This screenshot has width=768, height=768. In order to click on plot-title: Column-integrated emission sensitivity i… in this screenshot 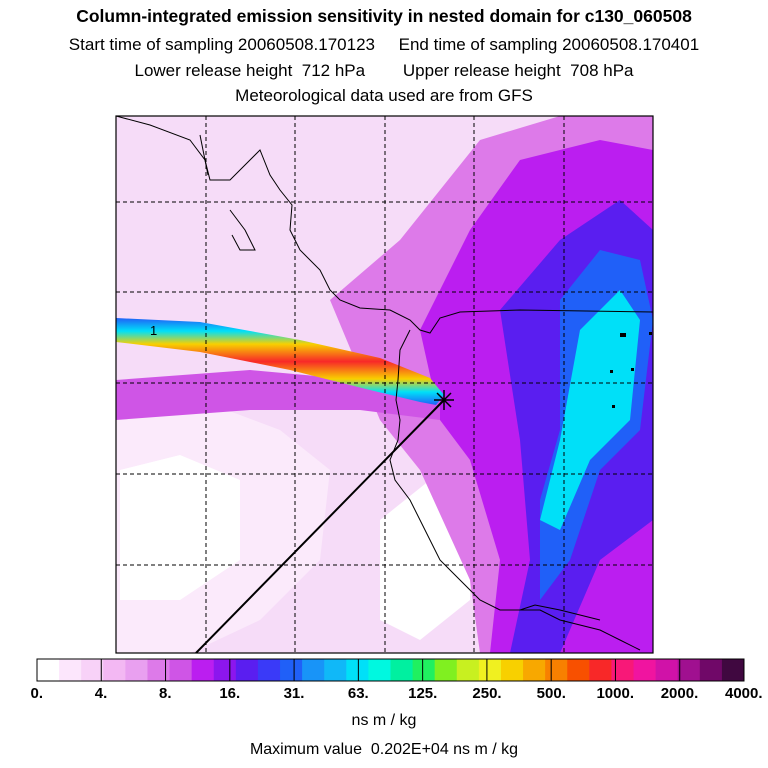, I will do `click(384, 16)`.